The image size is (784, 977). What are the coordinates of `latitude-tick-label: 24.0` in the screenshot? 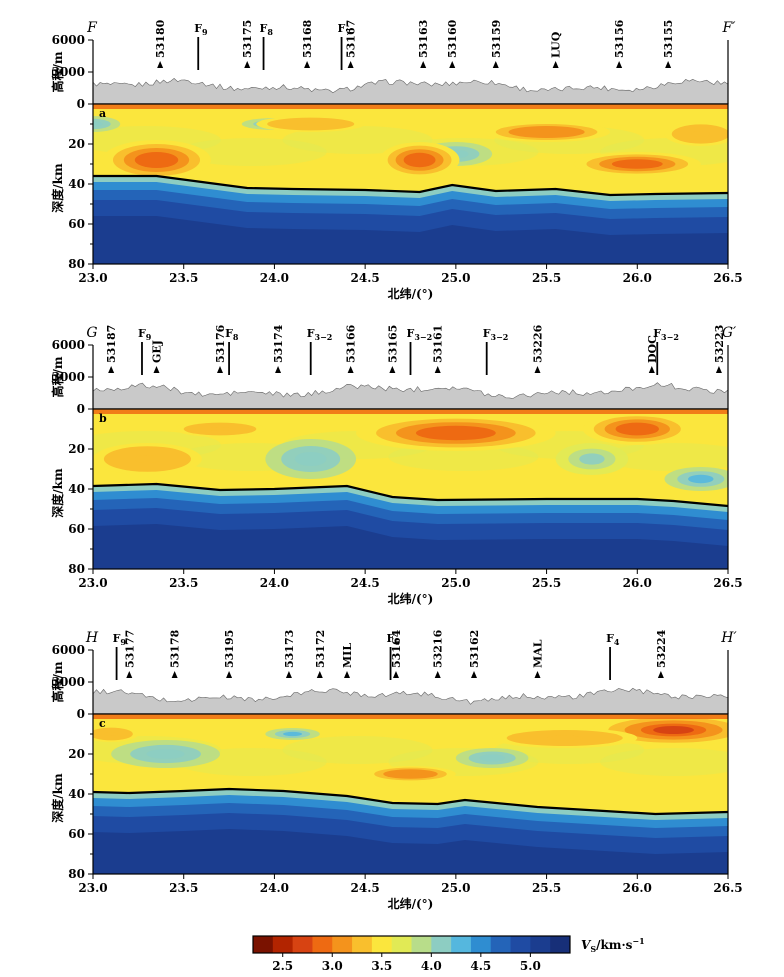 It's located at (274, 583).